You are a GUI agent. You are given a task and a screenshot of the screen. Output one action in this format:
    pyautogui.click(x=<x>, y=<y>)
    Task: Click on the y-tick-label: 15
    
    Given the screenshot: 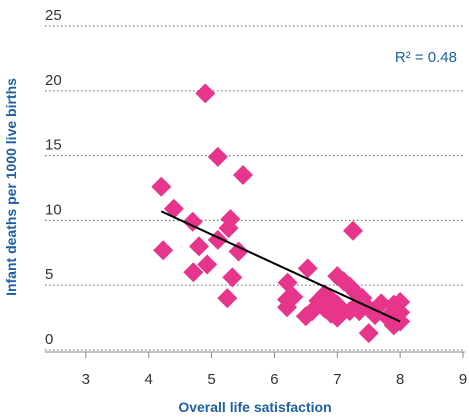 What is the action you would take?
    pyautogui.click(x=53, y=145)
    